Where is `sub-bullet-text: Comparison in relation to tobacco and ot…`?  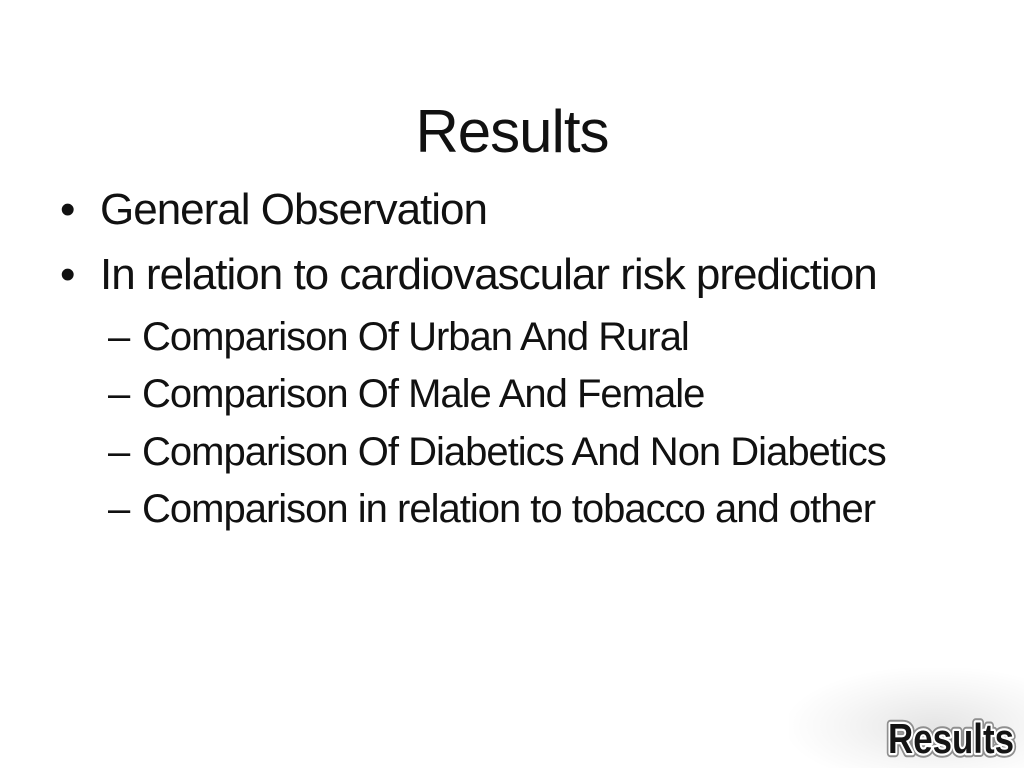 sub-bullet-text: Comparison in relation to tobacco and ot… is located at coordinates (509, 509).